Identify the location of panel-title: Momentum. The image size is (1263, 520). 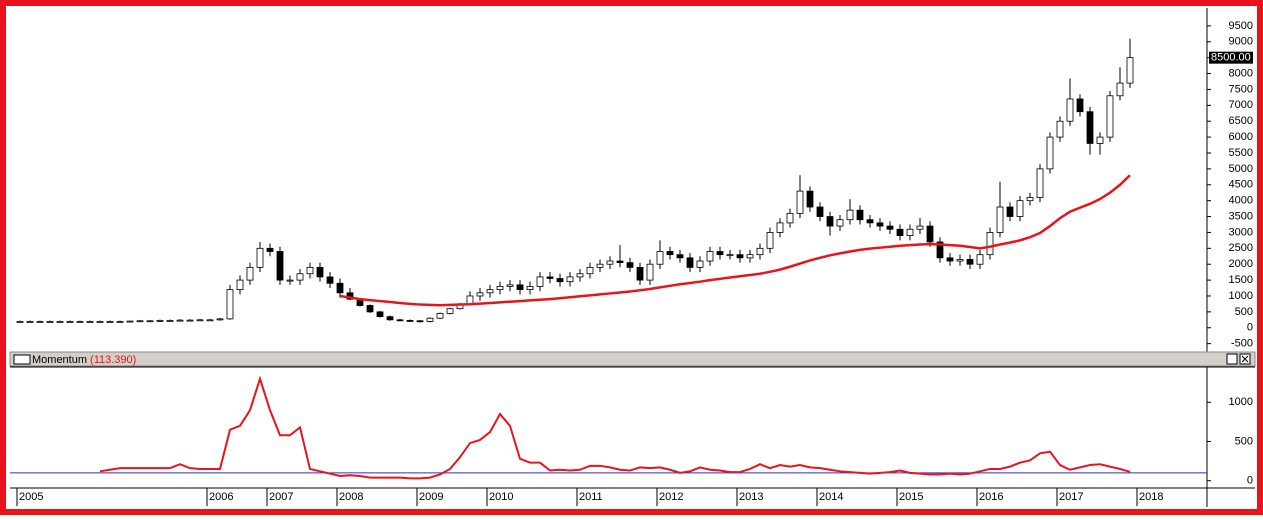
(59, 360).